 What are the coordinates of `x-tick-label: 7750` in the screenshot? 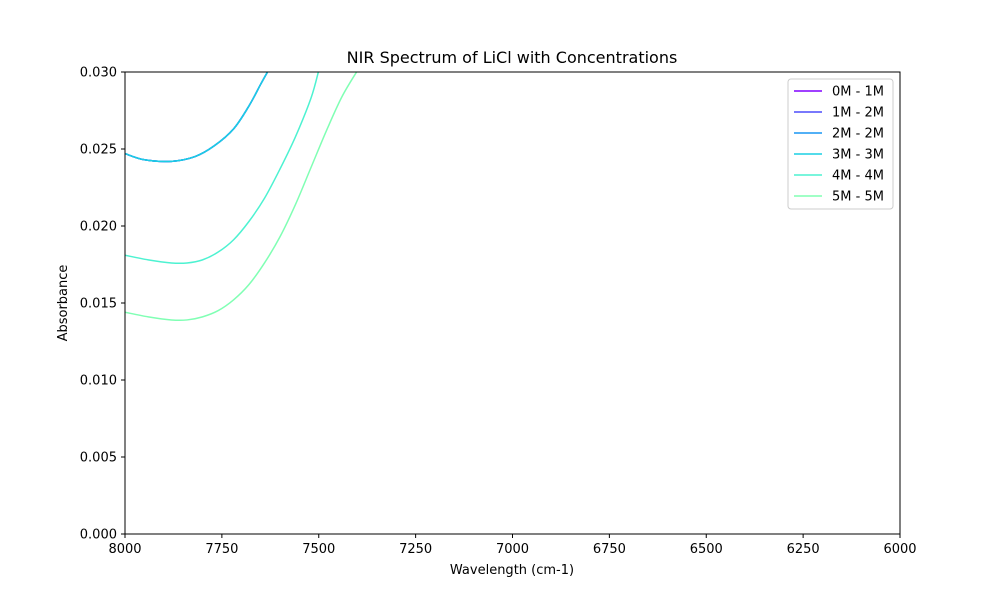 It's located at (221, 549).